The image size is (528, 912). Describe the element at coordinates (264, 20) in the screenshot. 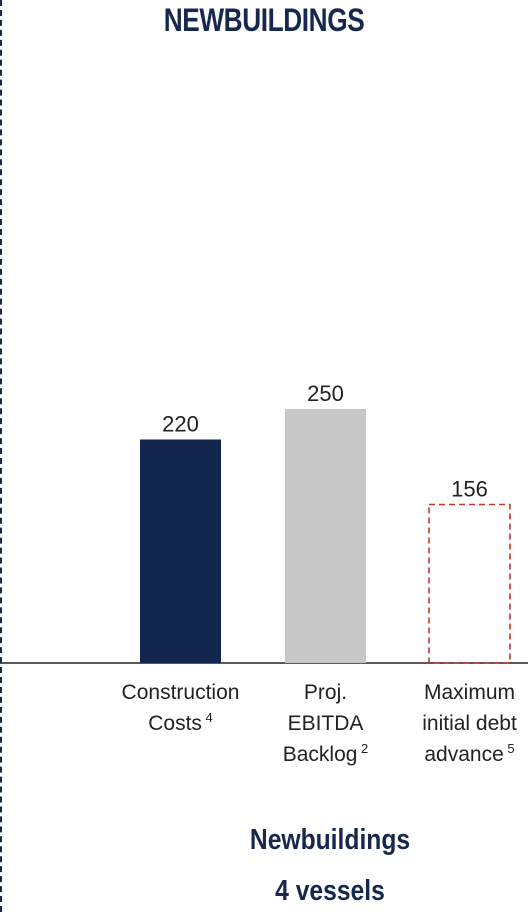

I see `page-title: NEWBUILDINGS` at that location.